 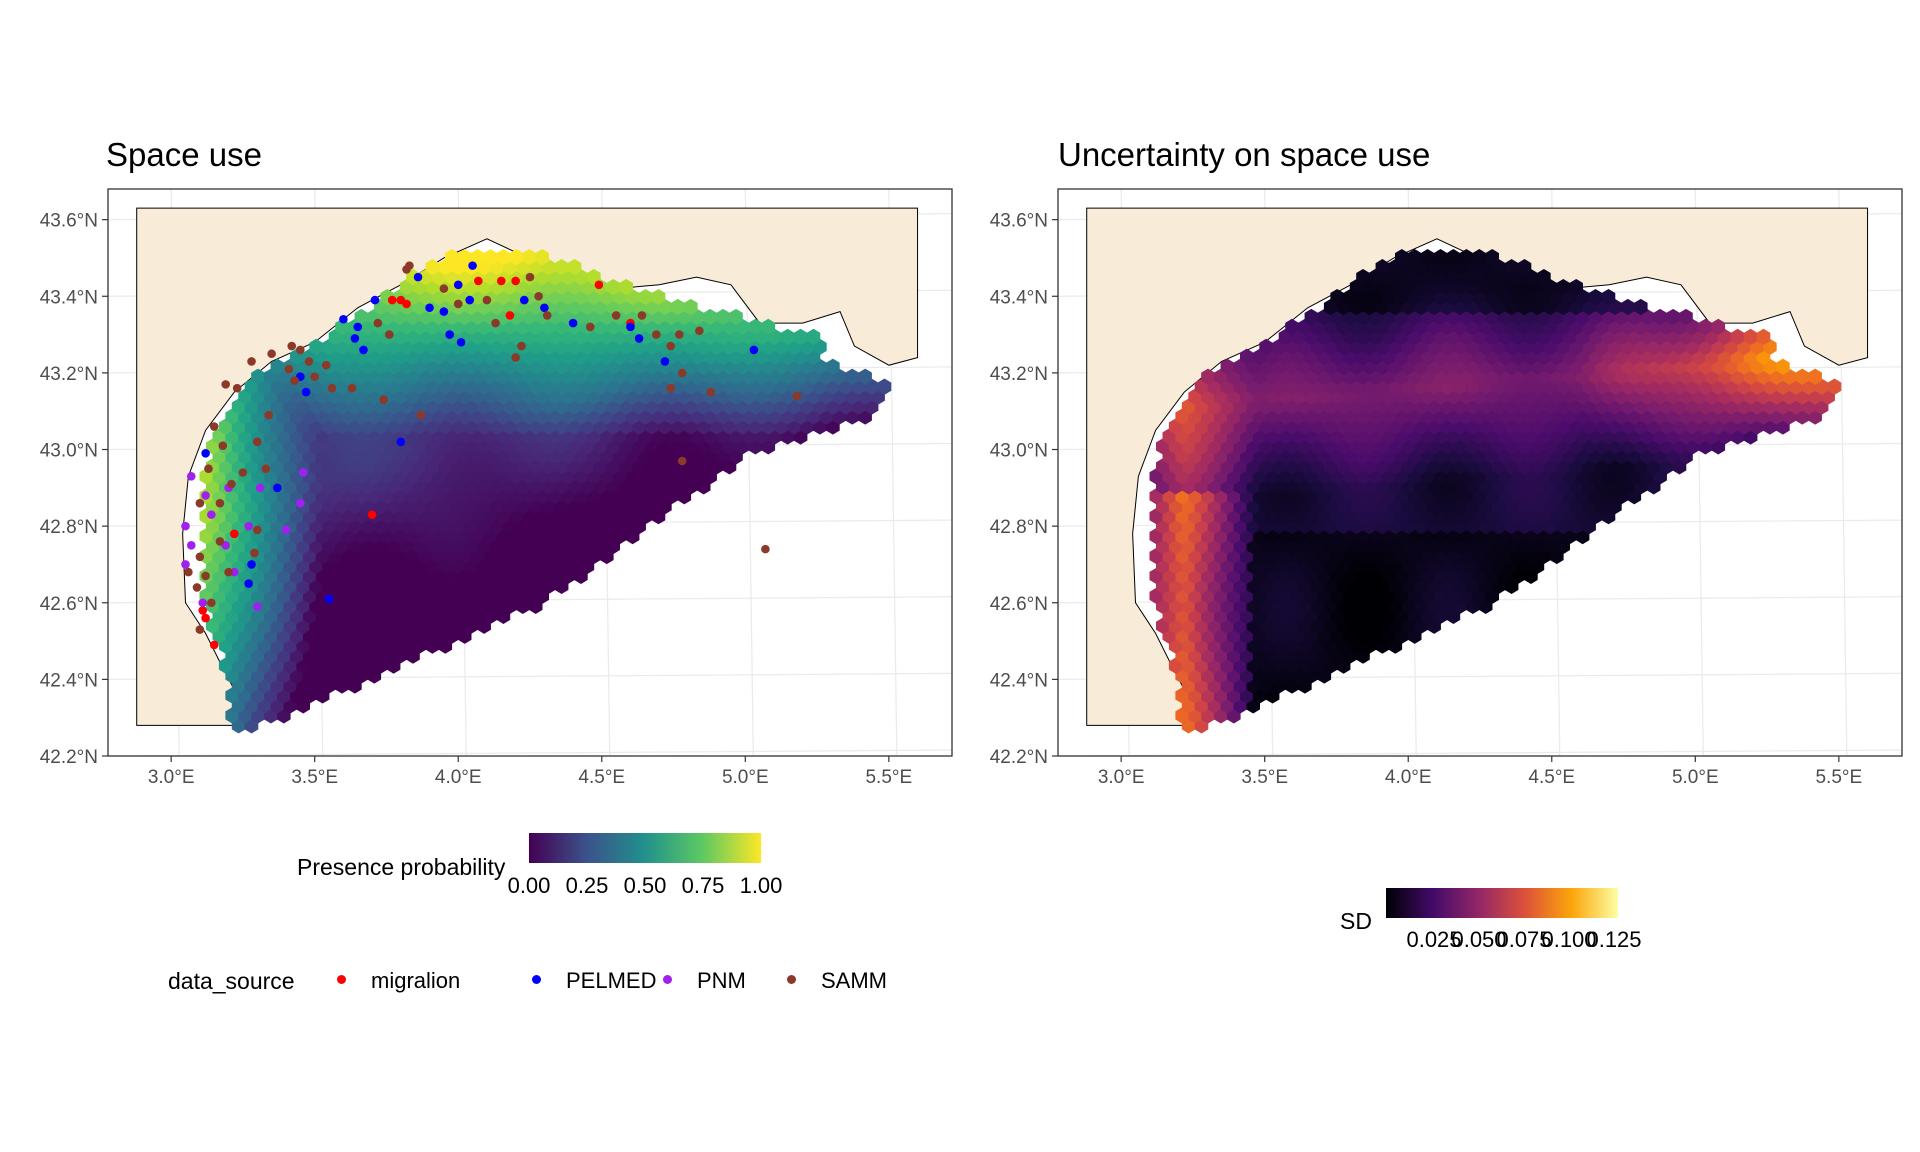 I want to click on data-source-legend-title: data_source, so click(x=231, y=981).